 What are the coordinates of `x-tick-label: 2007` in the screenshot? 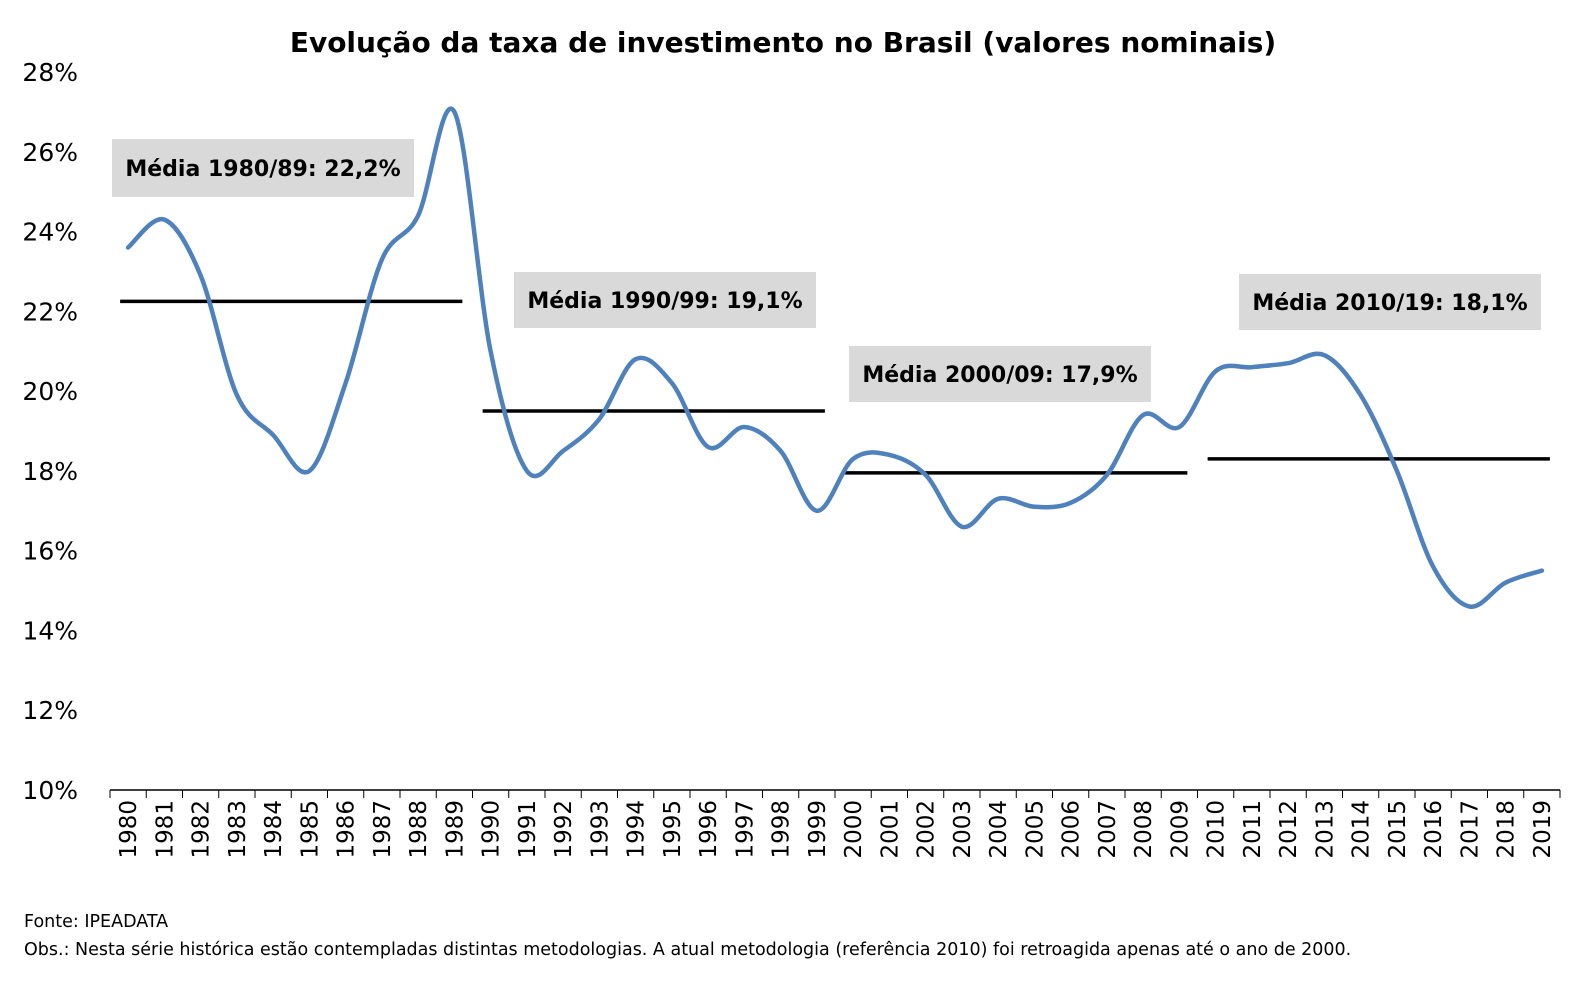 It's located at (1108, 829).